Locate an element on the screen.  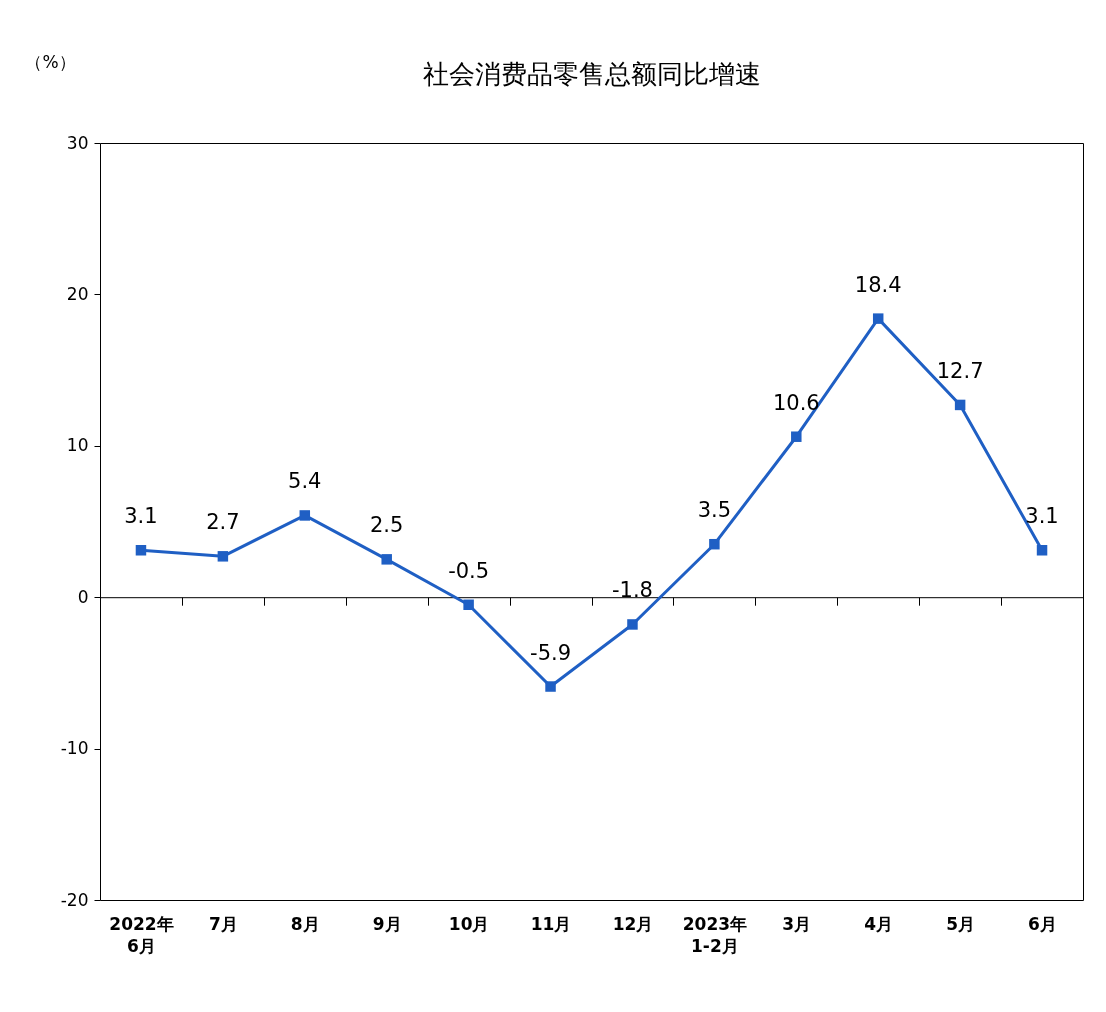
x-tick-label: 6月 is located at coordinates (1042, 923).